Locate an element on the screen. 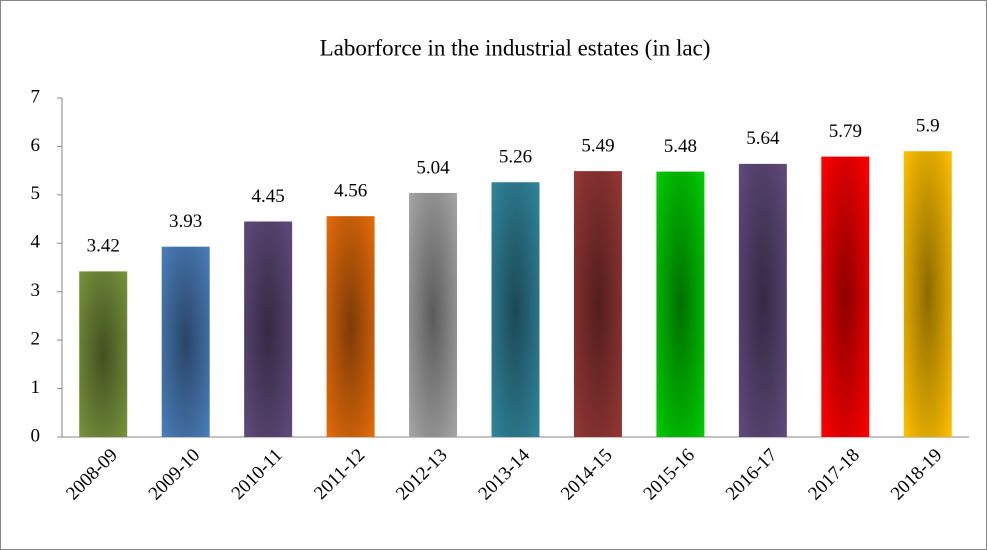  y-tick-label: 0 is located at coordinates (36, 435).